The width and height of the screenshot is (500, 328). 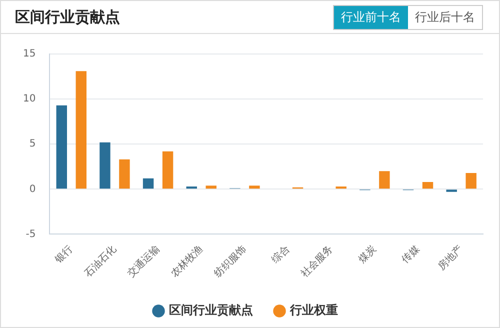 What do you see at coordinates (64, 255) in the screenshot?
I see `x-tick-label: 银行` at bounding box center [64, 255].